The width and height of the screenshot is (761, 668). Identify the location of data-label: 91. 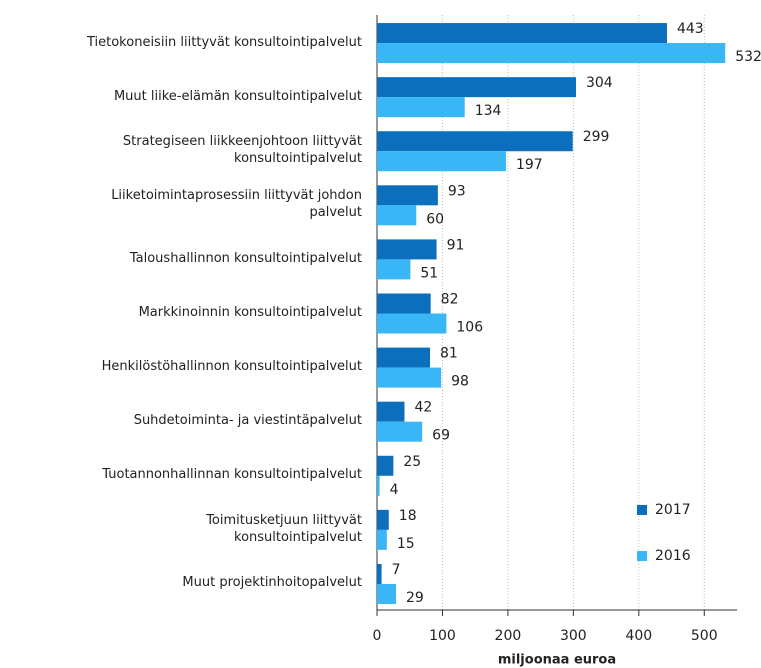
(456, 245).